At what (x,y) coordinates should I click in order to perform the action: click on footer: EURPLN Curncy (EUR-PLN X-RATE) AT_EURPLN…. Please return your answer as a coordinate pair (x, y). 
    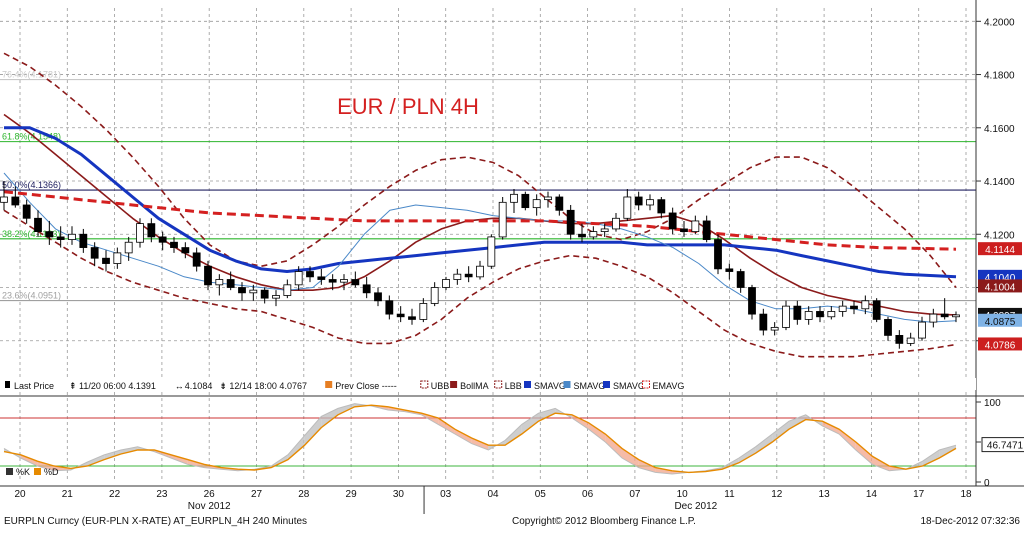
    Looking at the image, I should click on (512, 521).